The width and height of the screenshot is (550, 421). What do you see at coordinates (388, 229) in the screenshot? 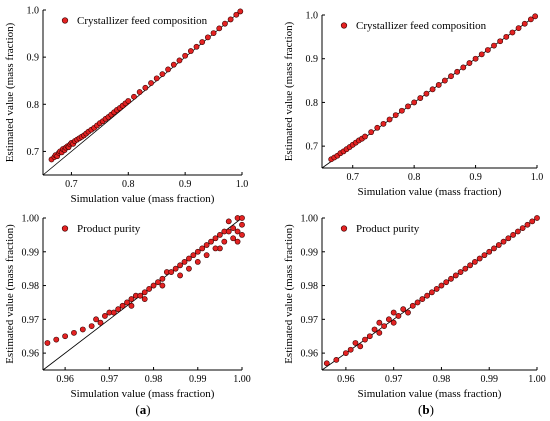
I see `legend-label: Product purity` at bounding box center [388, 229].